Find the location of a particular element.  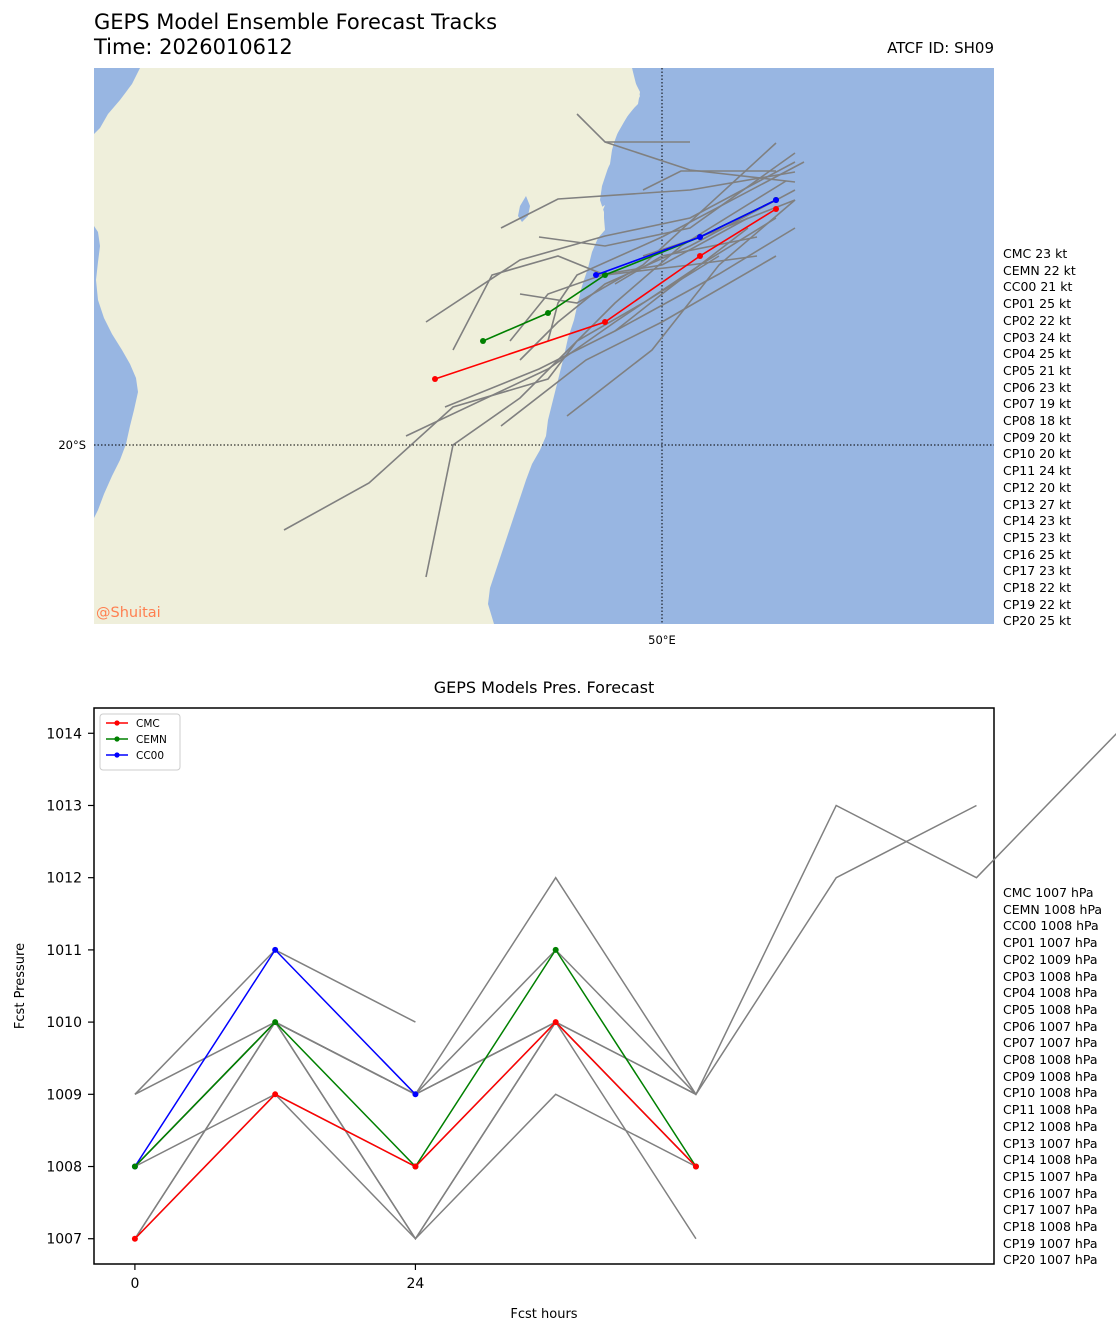

legend-label: CEMN is located at coordinates (151, 740).